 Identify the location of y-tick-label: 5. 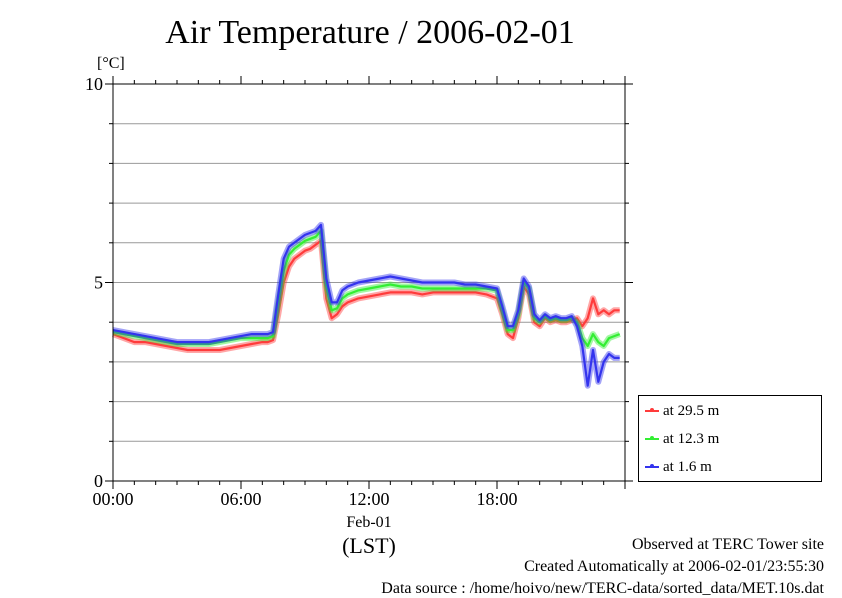
(98, 283).